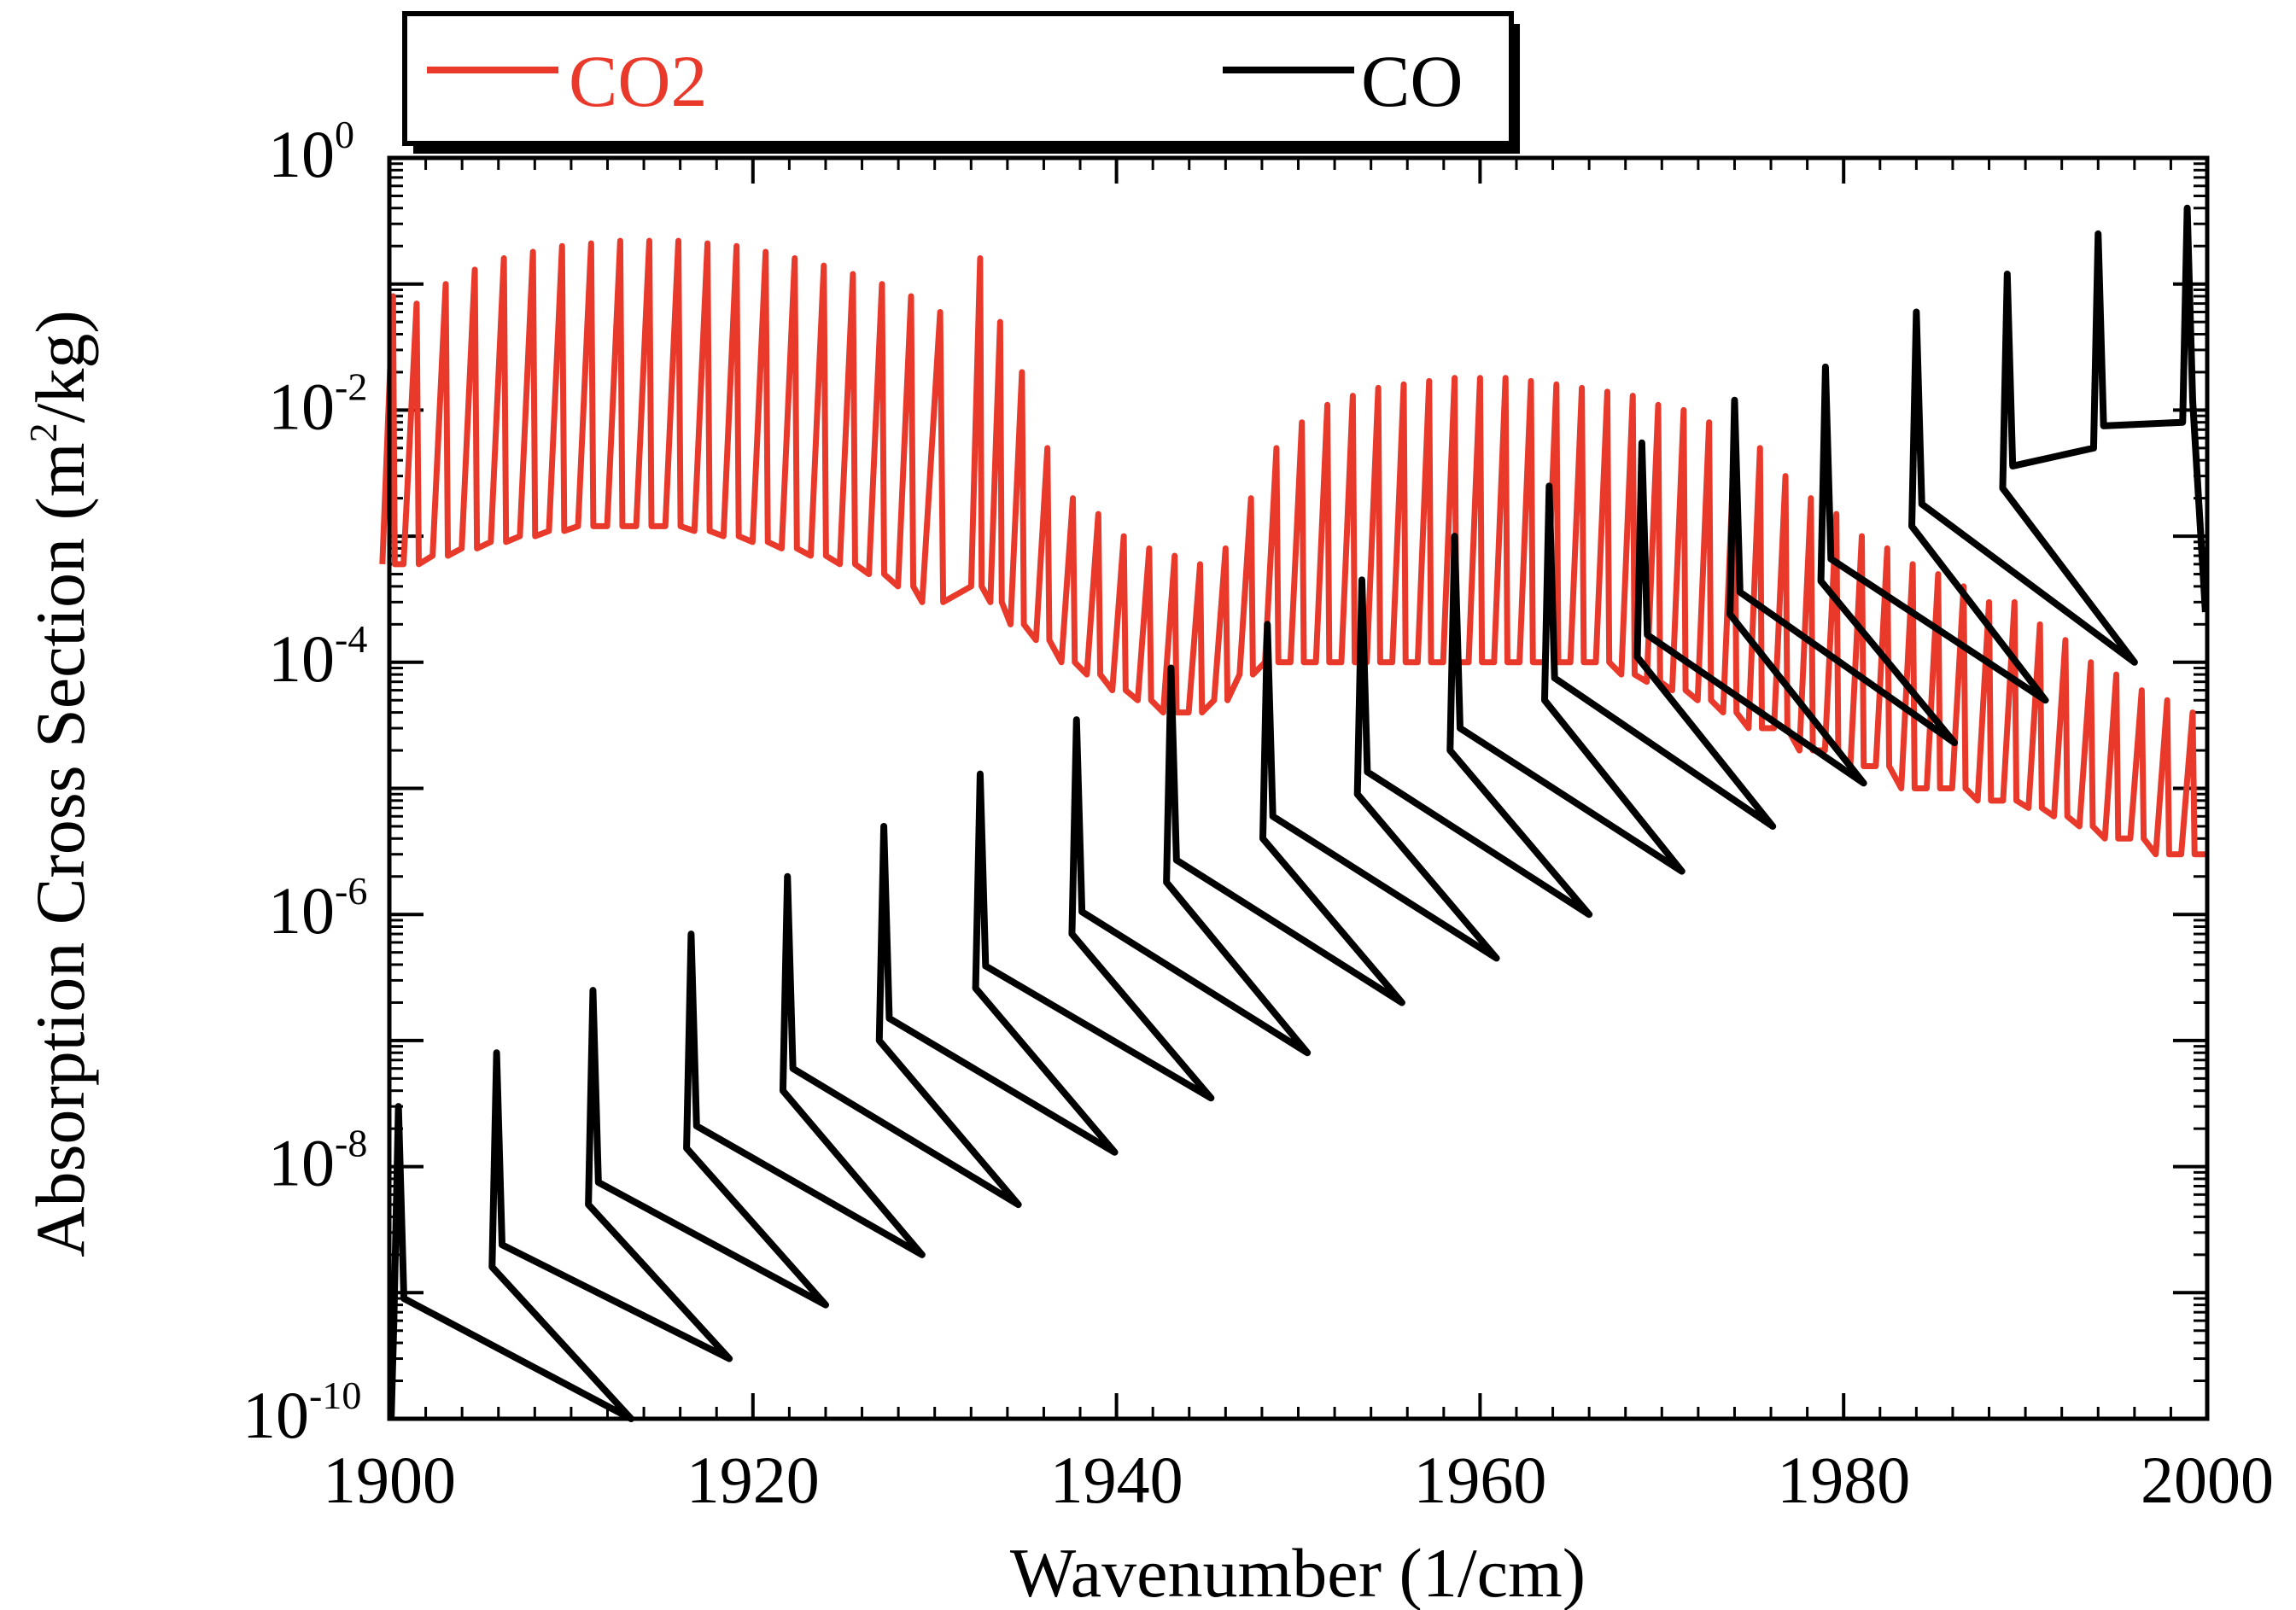 Image resolution: width=2296 pixels, height=1610 pixels. What do you see at coordinates (1479, 1480) in the screenshot?
I see `x-tick-label: 1960` at bounding box center [1479, 1480].